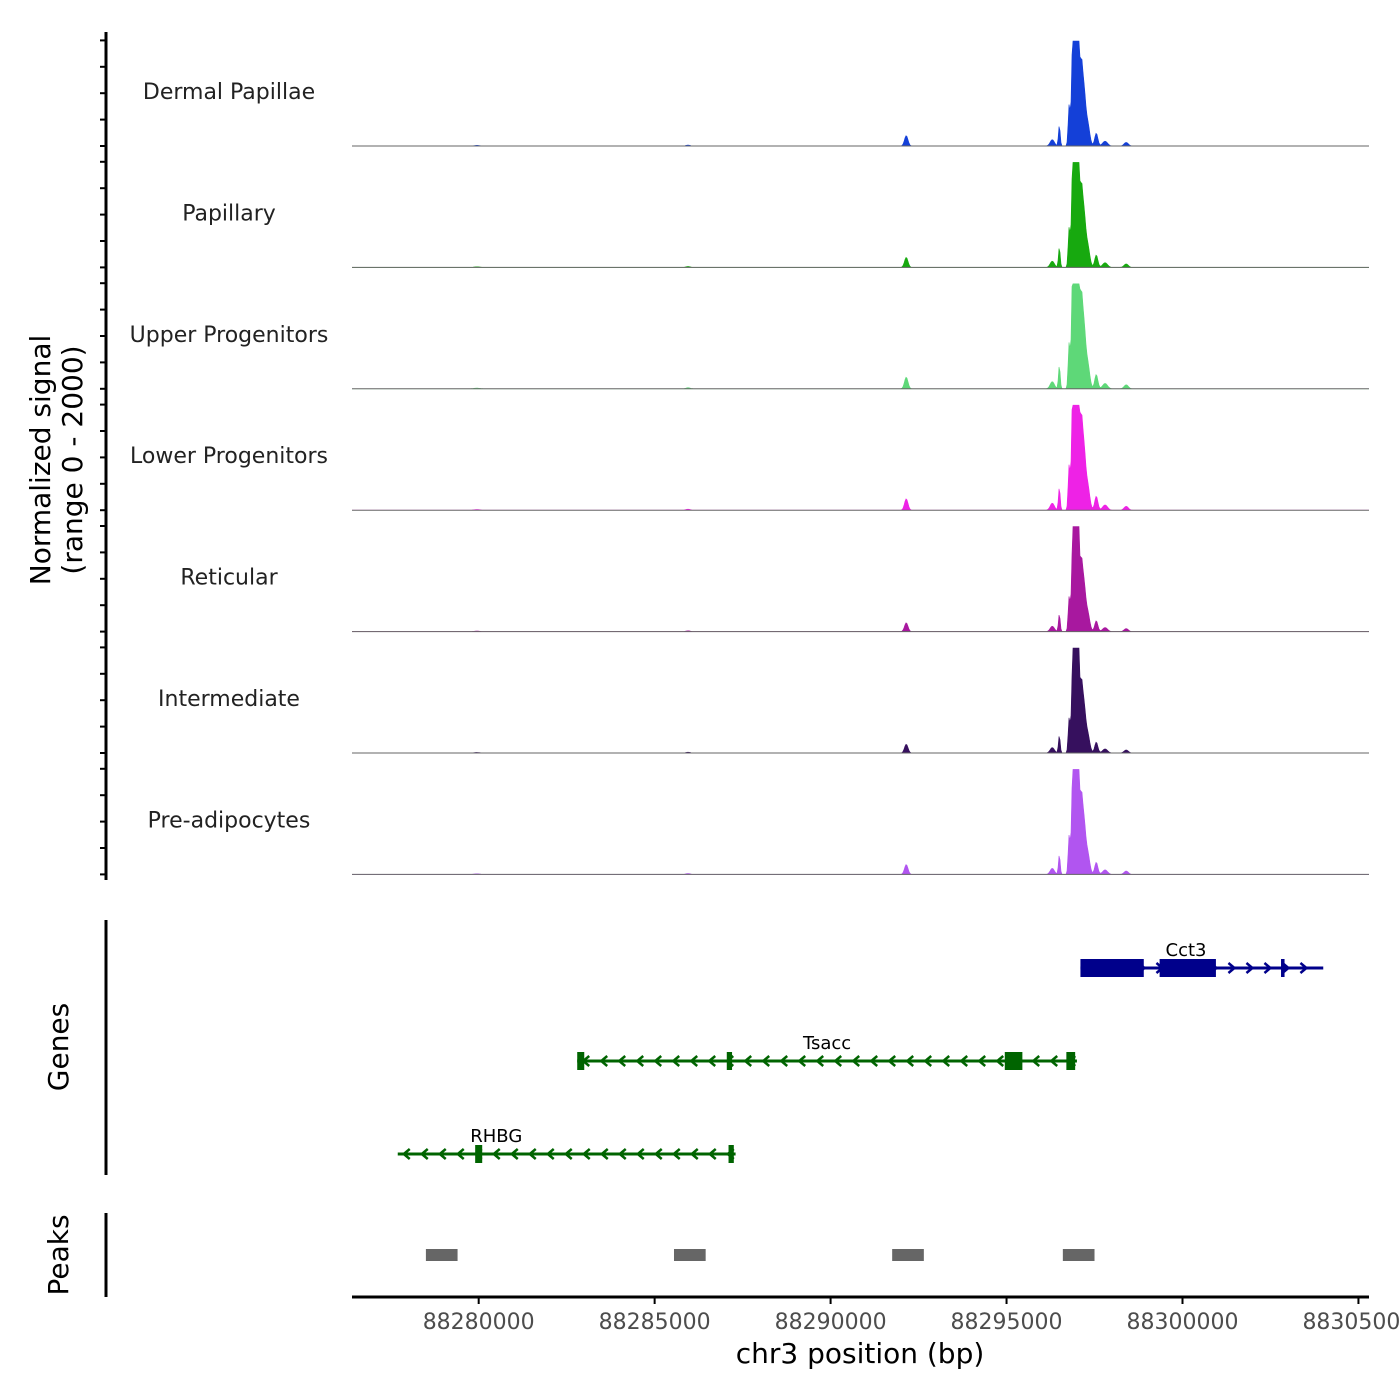 This screenshot has width=1400, height=1400. I want to click on gene-name-label: Cct3, so click(1186, 950).